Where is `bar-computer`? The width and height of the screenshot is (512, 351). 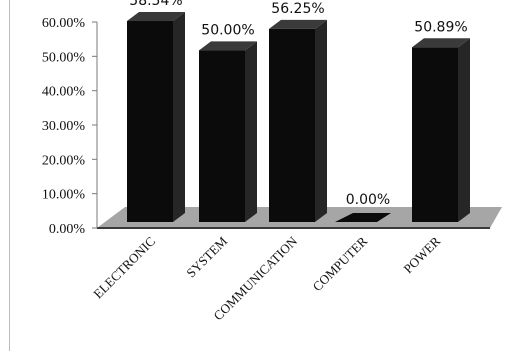
bar-computer is located at coordinates (363, 217).